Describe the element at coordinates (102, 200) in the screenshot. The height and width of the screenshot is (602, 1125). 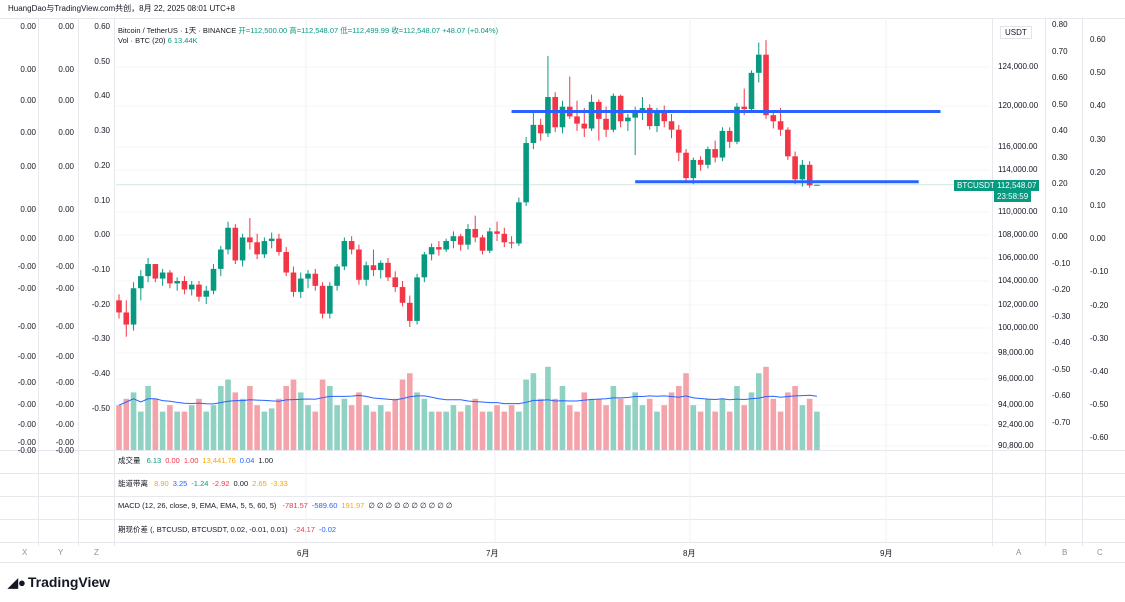
I see `scale-tick-label: 0.10` at that location.